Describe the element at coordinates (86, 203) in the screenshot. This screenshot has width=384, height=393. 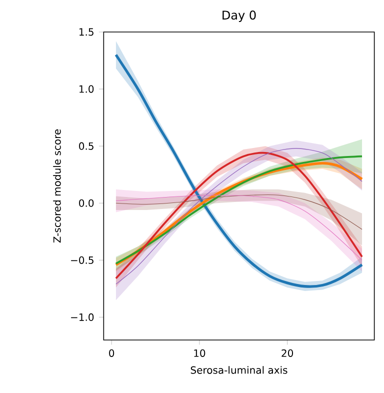
I see `y-tick-label: 0.0` at that location.